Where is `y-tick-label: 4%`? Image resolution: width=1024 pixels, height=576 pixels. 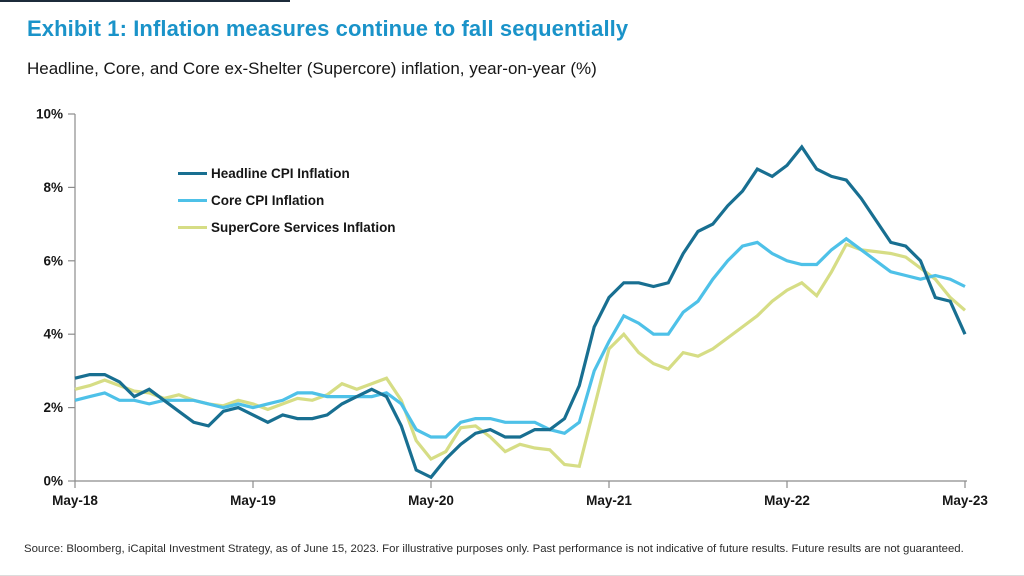 y-tick-label: 4% is located at coordinates (53, 334).